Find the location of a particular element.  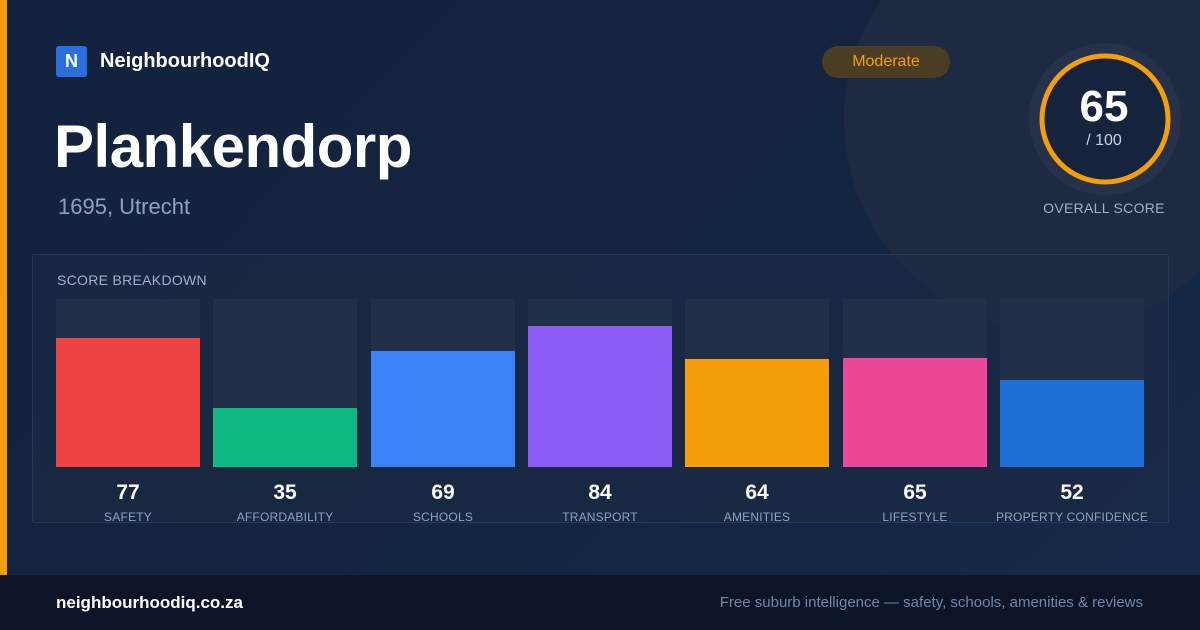

bar-label: PROPERTY CONFIDENCE is located at coordinates (1072, 517).